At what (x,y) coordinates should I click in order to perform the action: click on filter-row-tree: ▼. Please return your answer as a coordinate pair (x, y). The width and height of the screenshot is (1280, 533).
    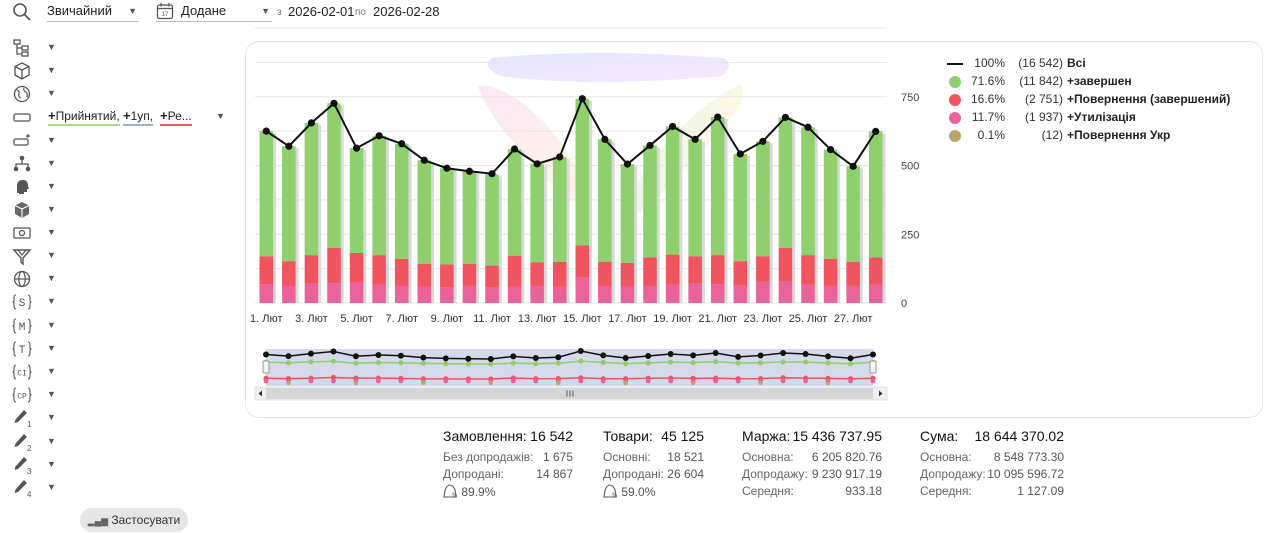
    Looking at the image, I should click on (122, 48).